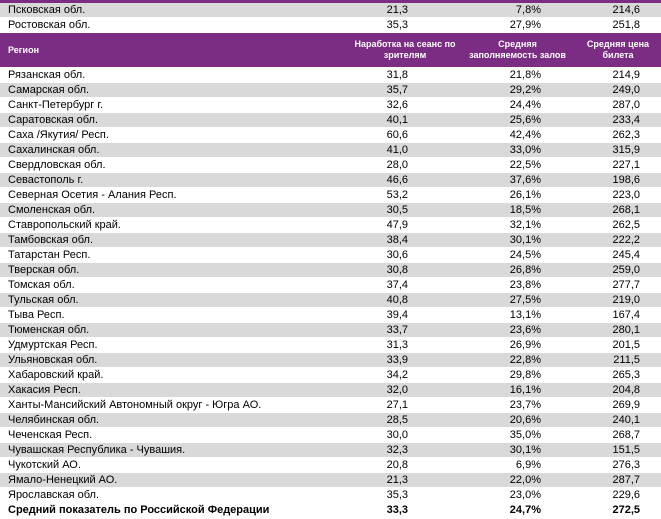 This screenshot has width=661, height=519. What do you see at coordinates (397, 510) in the screenshot?
I see `cell: 33,3` at bounding box center [397, 510].